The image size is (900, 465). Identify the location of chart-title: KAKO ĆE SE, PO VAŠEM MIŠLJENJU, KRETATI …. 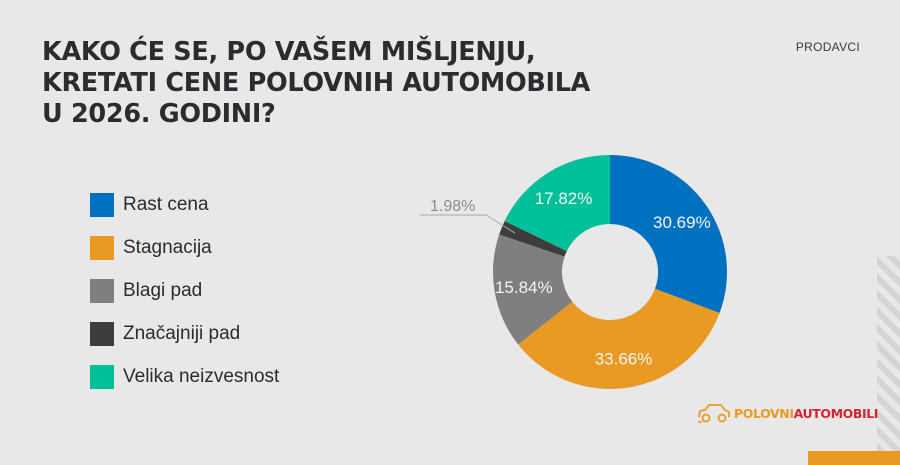
(352, 83).